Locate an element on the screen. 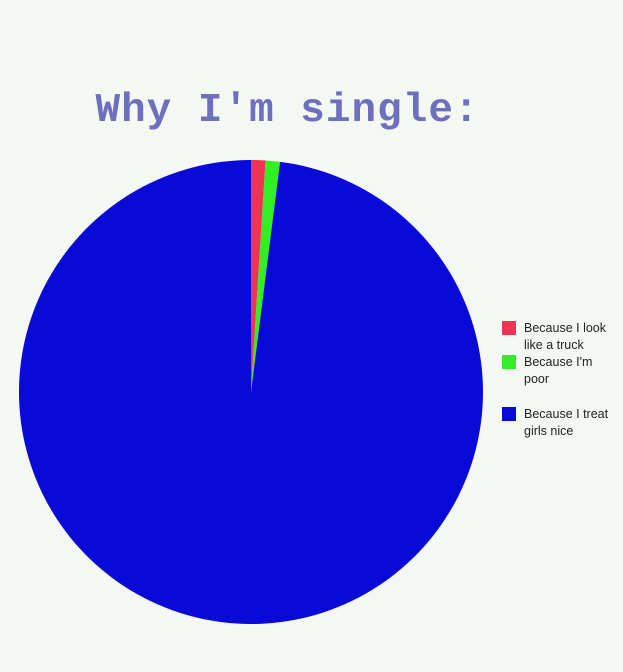  legend-item-nice: Because I treat girls nice is located at coordinates (557, 423).